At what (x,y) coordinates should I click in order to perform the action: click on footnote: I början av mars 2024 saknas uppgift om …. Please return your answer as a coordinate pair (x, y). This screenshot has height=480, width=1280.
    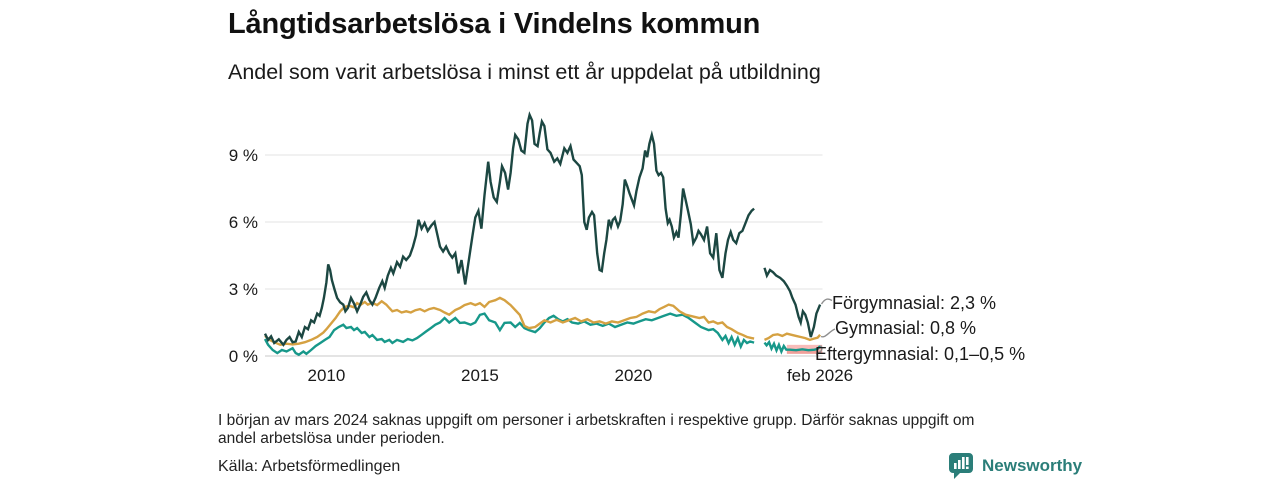
    Looking at the image, I should click on (596, 429).